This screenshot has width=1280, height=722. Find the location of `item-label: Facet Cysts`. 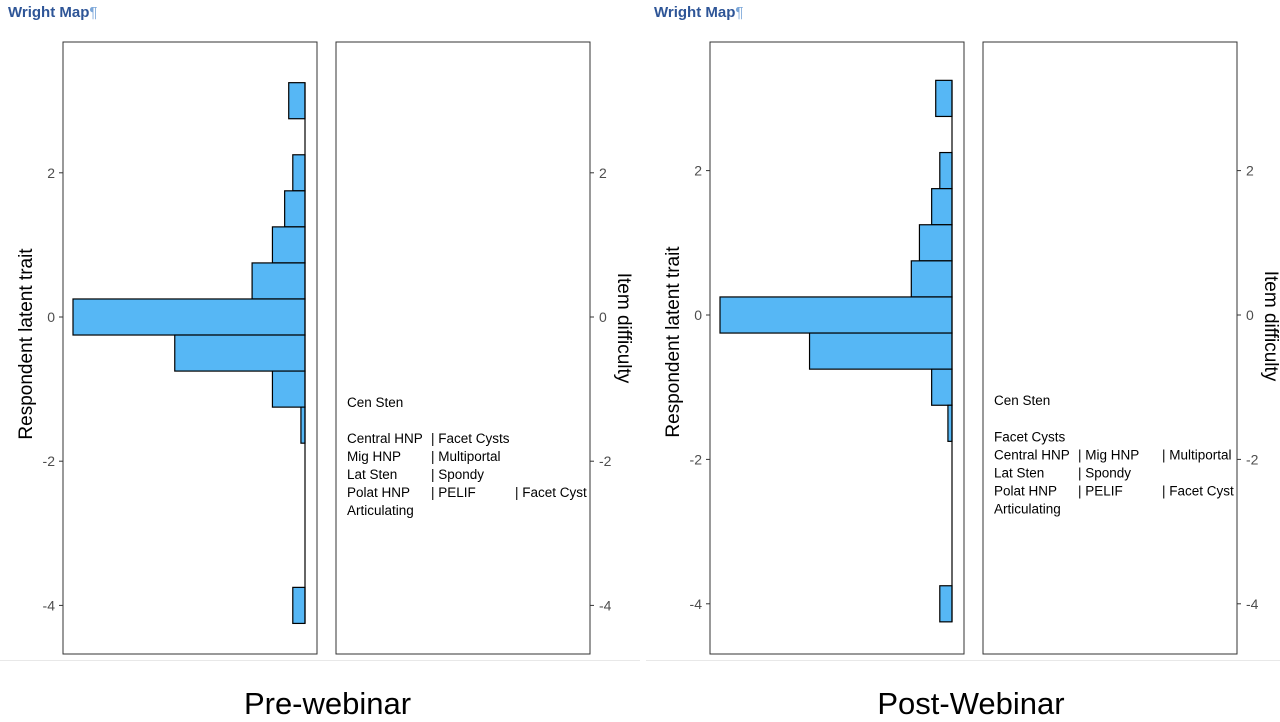

item-label: Facet Cysts is located at coordinates (1030, 436).